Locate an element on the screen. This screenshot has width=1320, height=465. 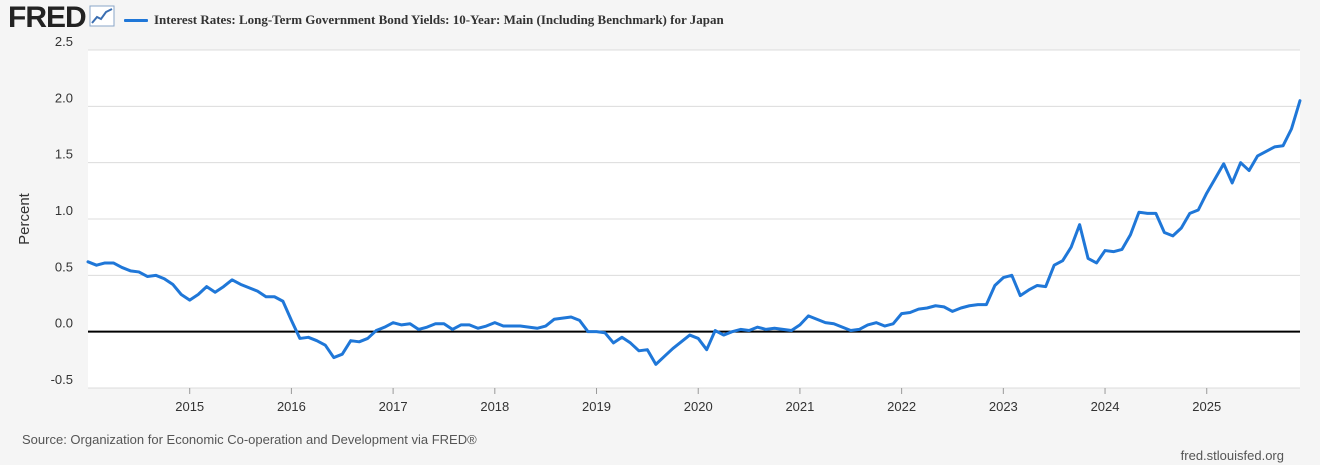
x-tick-label: 2015 is located at coordinates (189, 406).